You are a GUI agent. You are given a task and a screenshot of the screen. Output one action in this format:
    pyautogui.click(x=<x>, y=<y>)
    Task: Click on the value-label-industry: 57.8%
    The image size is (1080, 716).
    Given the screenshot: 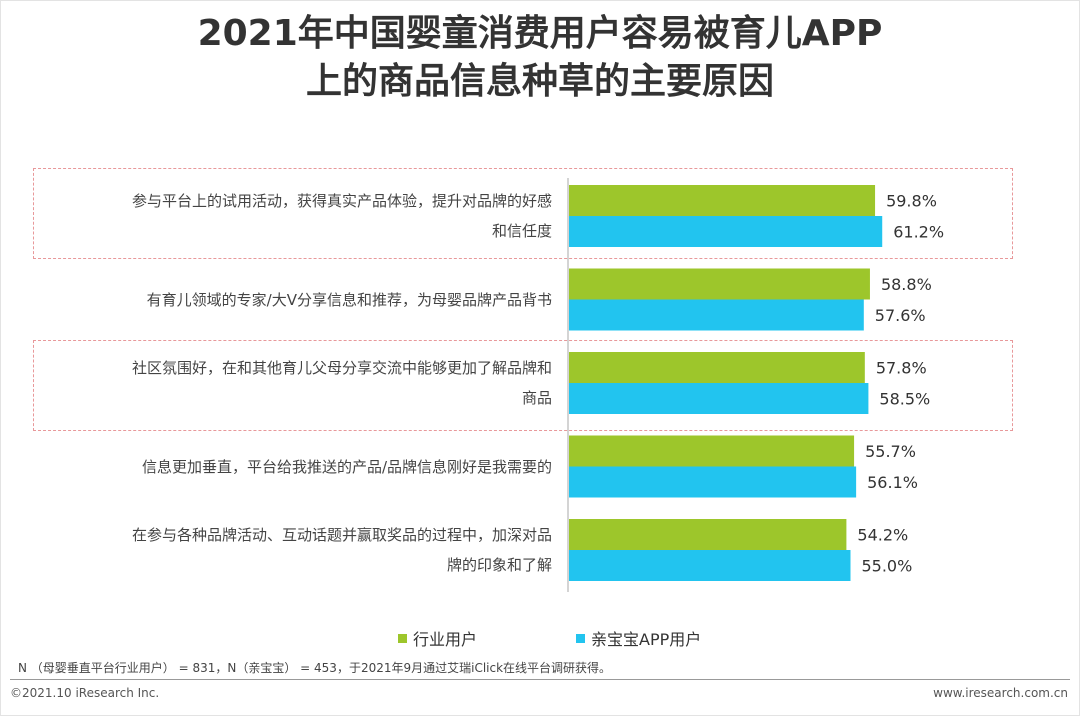 What is the action you would take?
    pyautogui.click(x=901, y=368)
    